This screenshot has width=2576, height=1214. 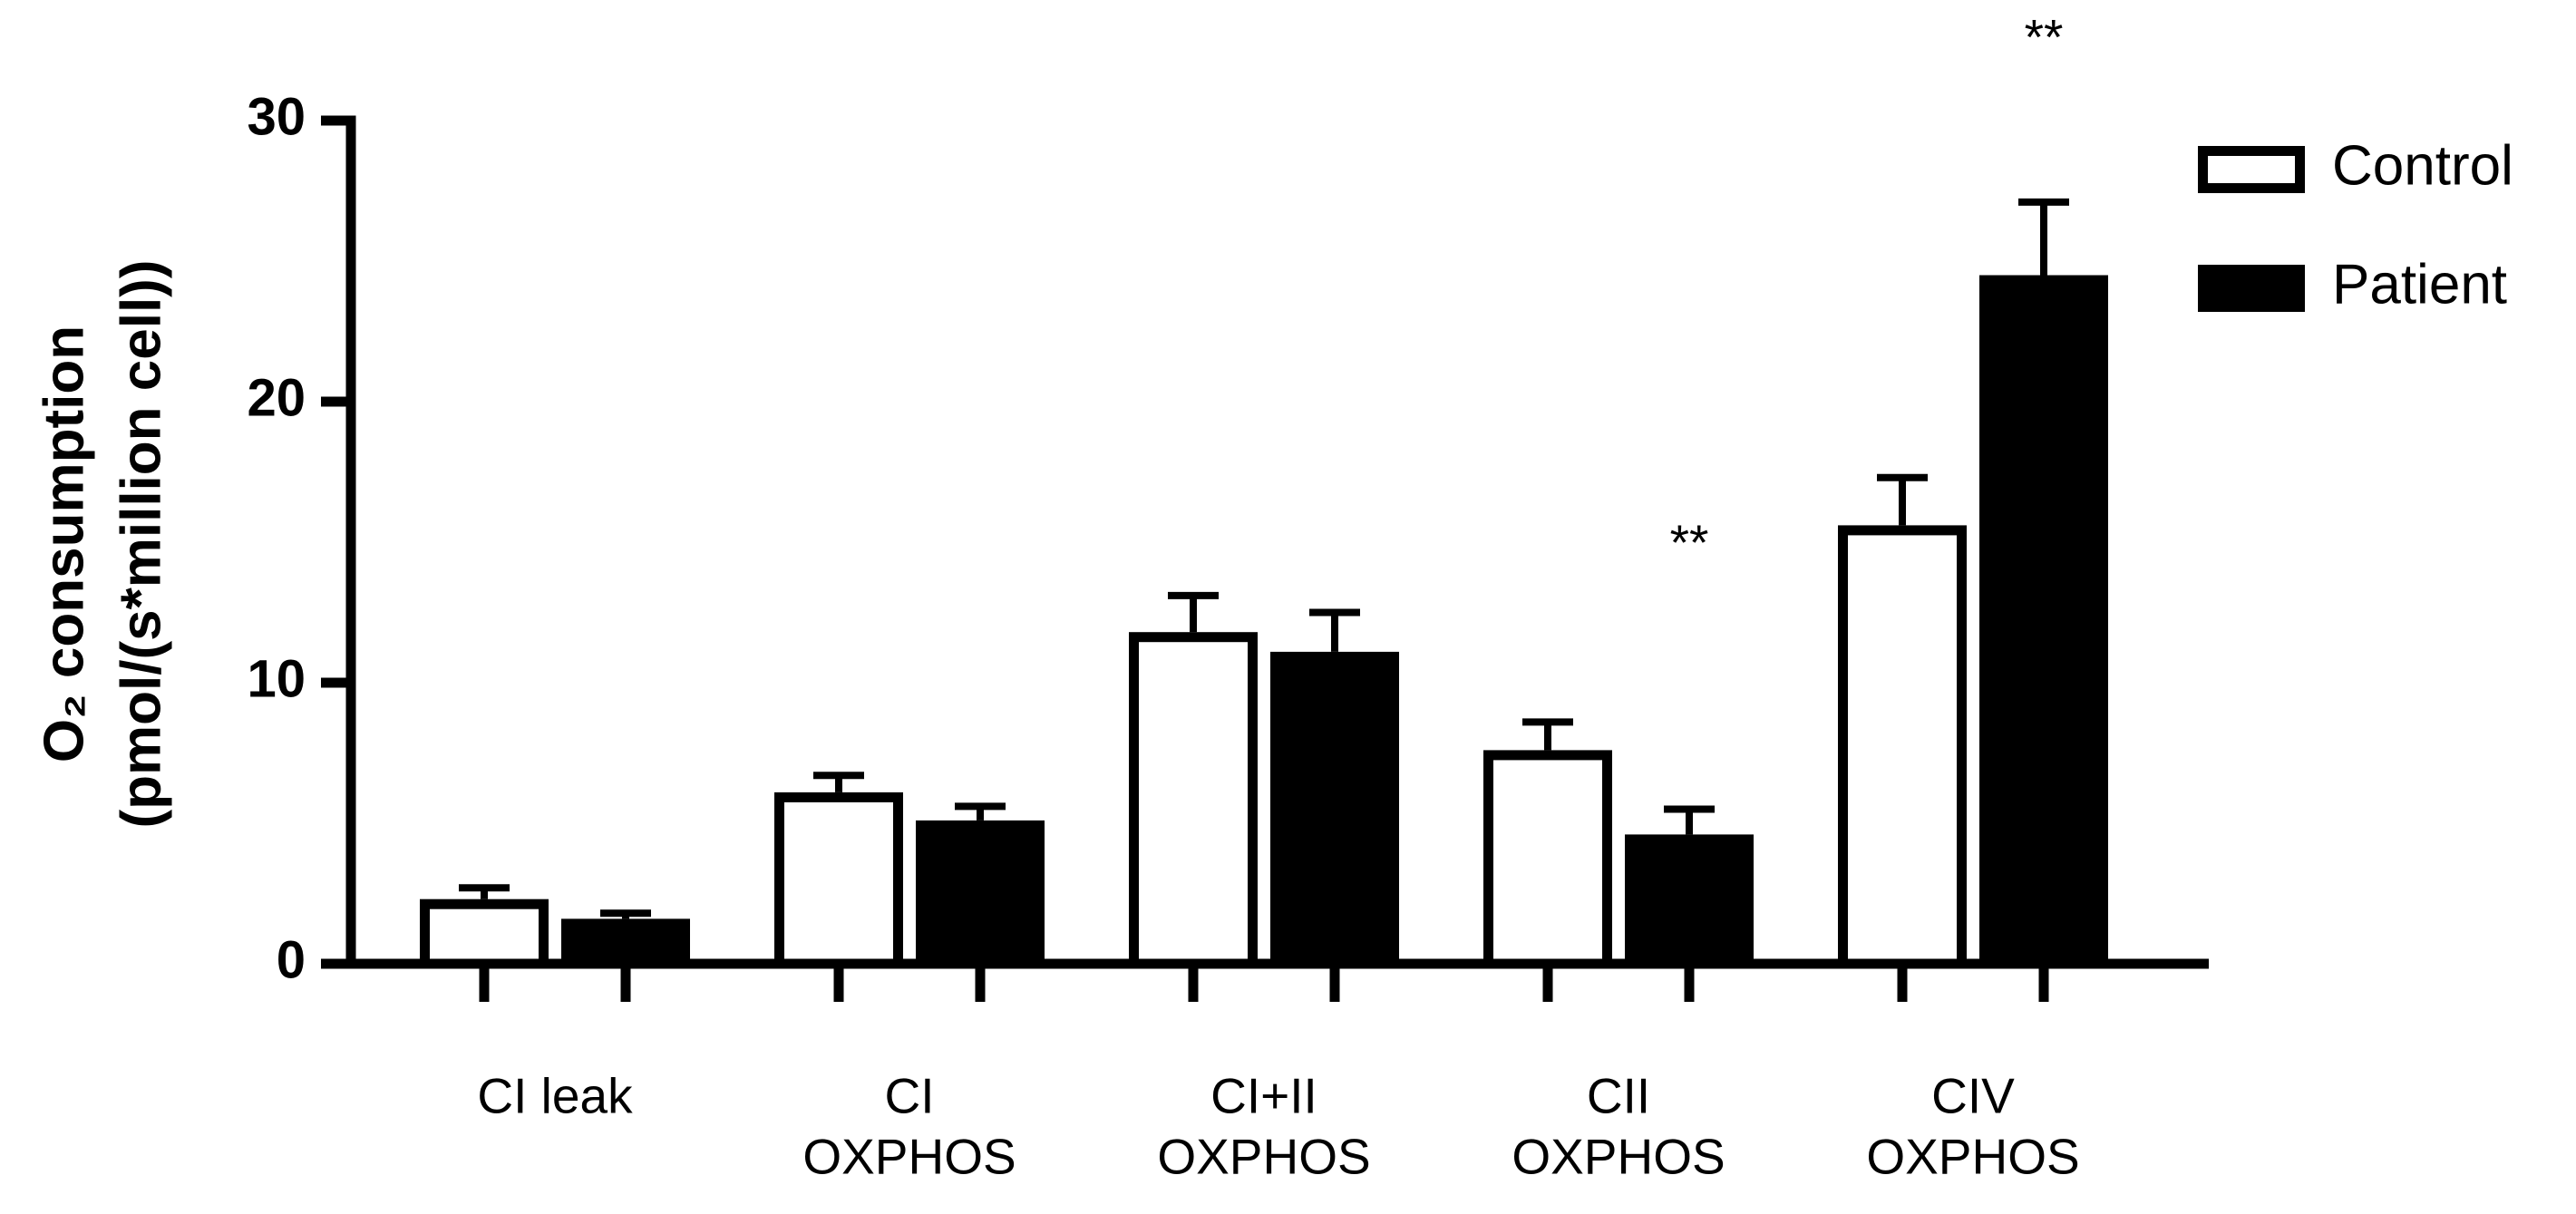 What do you see at coordinates (276, 116) in the screenshot?
I see `y-tick-label: 30` at bounding box center [276, 116].